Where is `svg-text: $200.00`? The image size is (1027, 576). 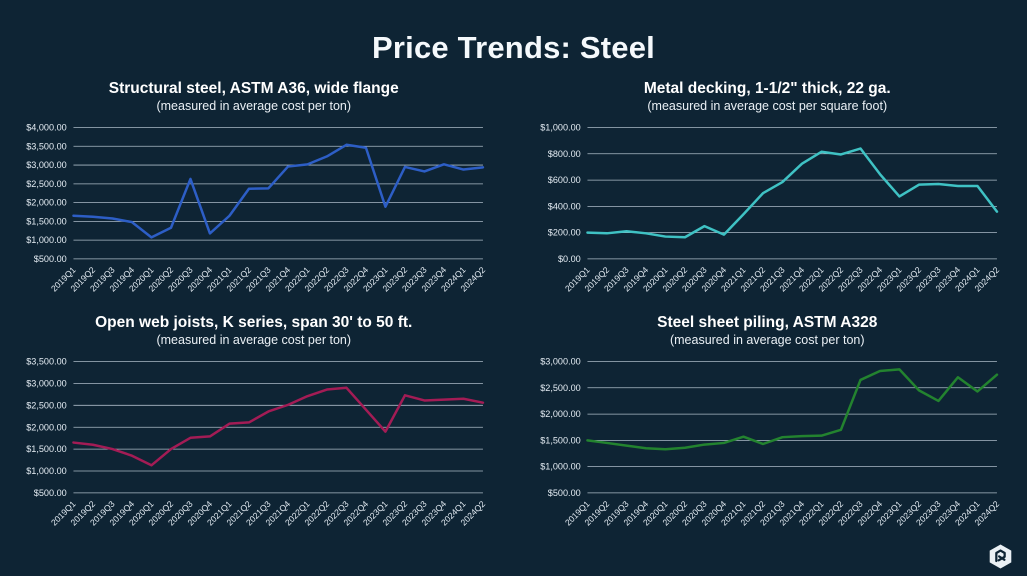 svg-text: $200.00 is located at coordinates (563, 233).